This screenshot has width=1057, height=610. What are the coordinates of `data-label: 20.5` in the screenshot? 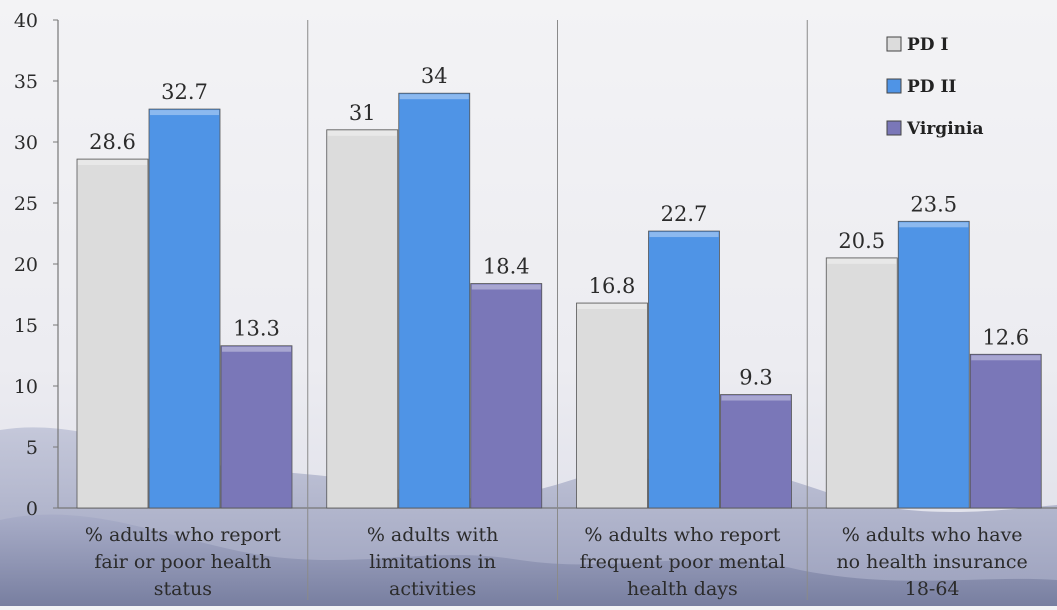 It's located at (861, 241).